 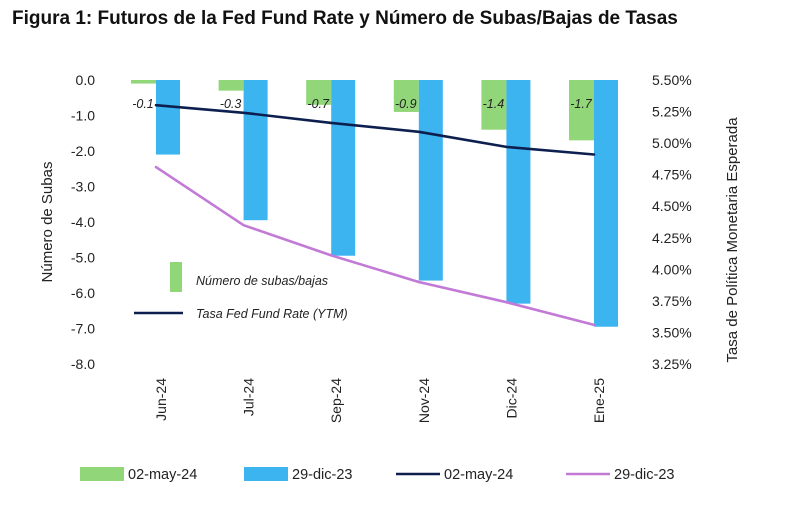 What do you see at coordinates (83, 293) in the screenshot?
I see `left-tick-label: -6.0` at bounding box center [83, 293].